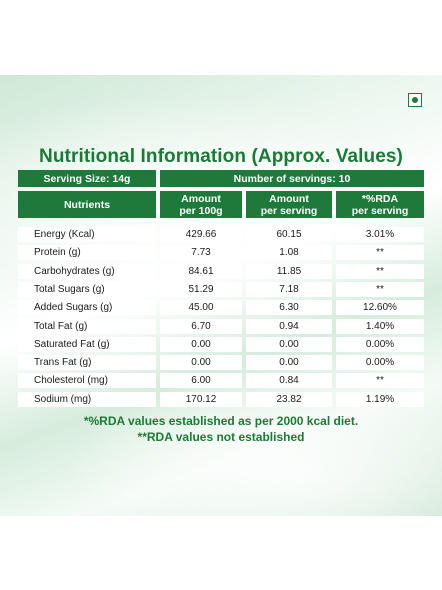  I want to click on table-cell-nutrient-name: Cholesterol (mg), so click(87, 380).